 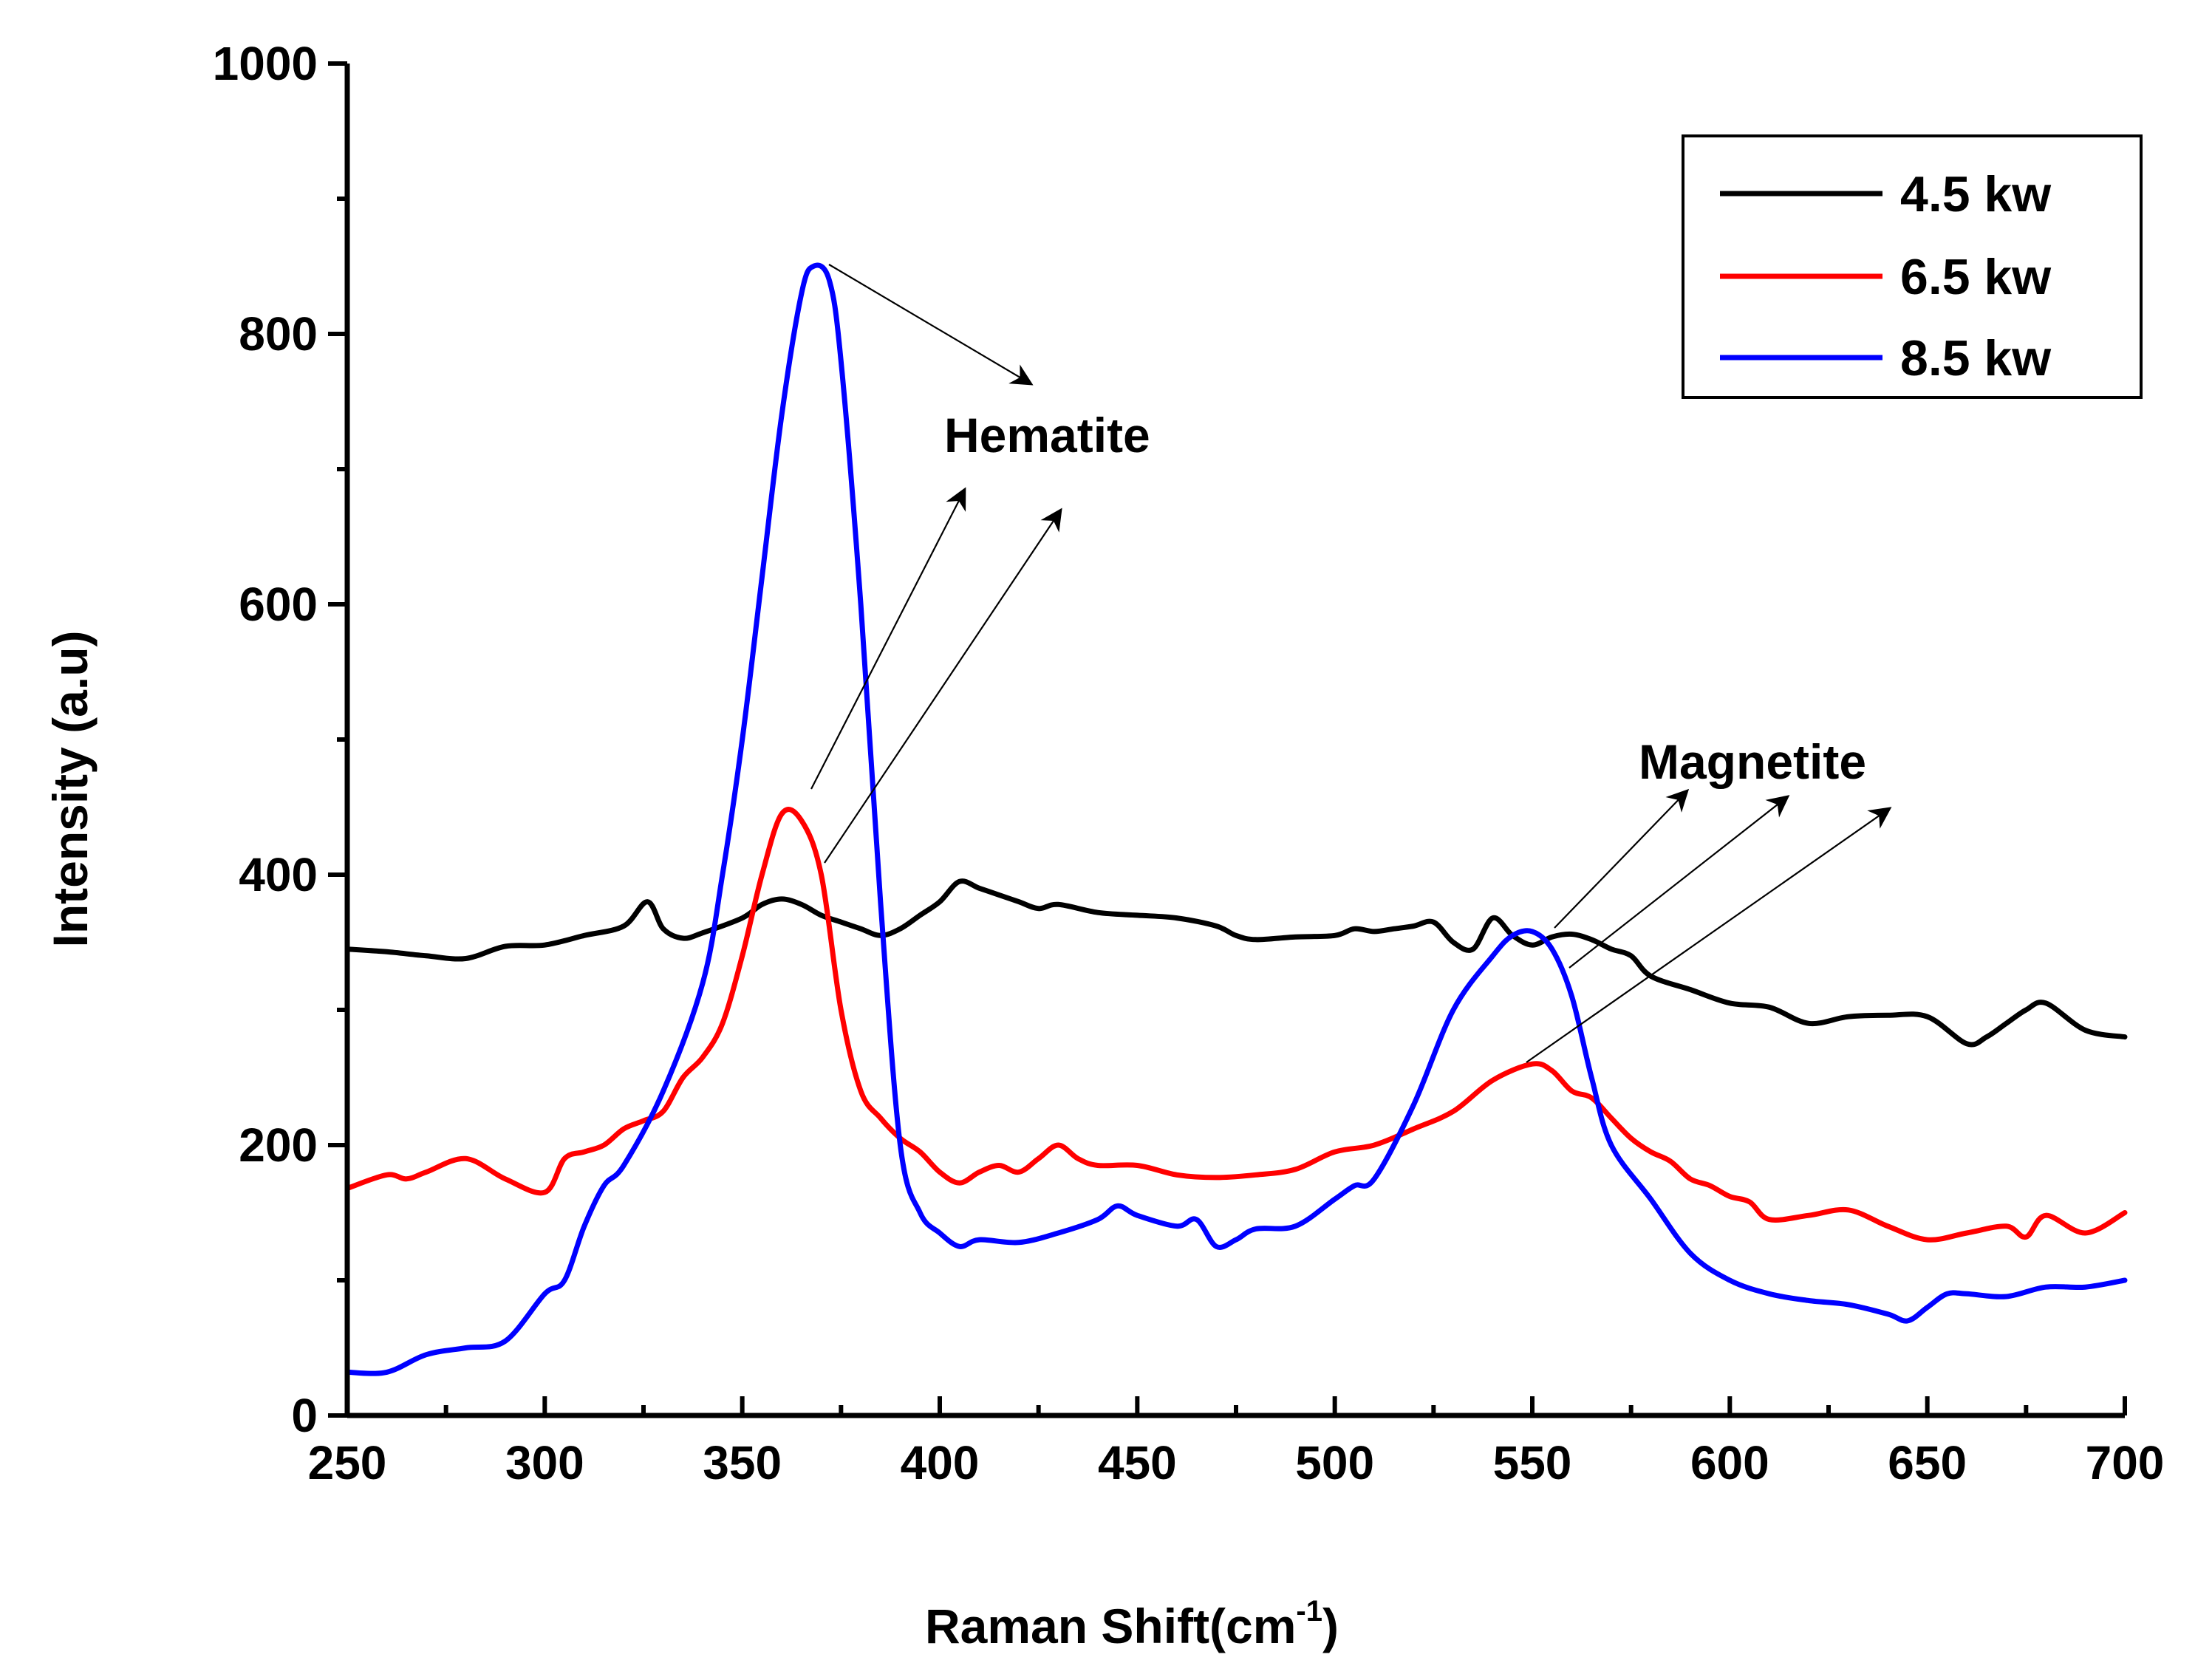 I want to click on legend-entry-8-5-kw: 8.5 kw, so click(x=1886, y=358).